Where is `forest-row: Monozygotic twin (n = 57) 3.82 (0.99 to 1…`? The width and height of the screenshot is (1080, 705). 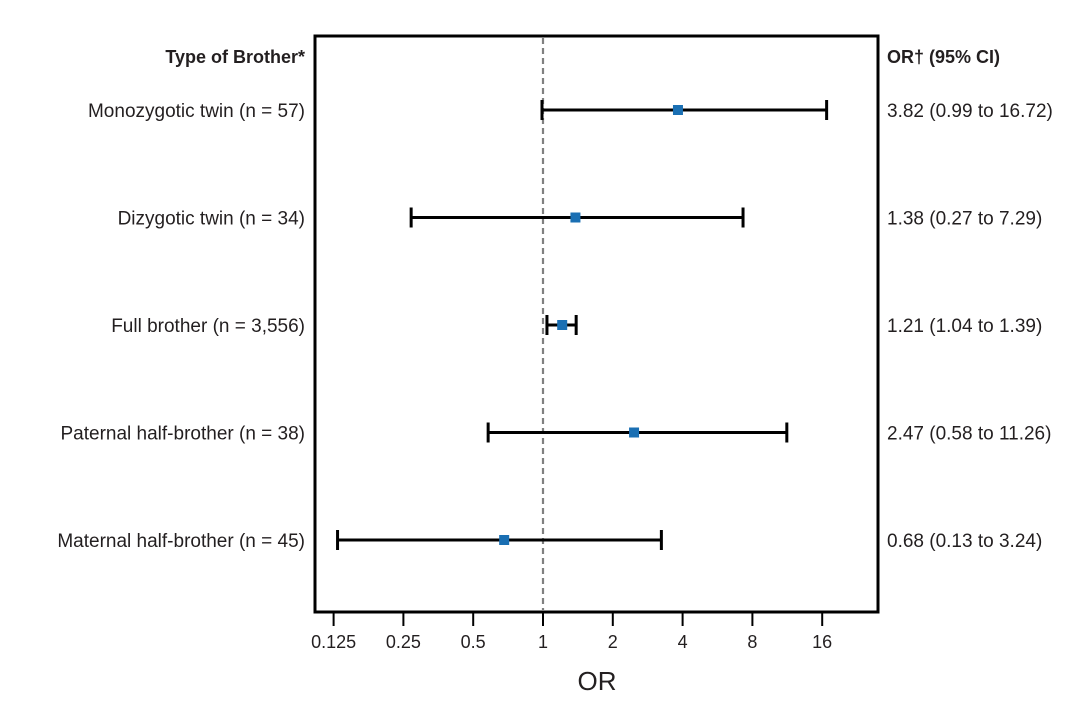
forest-row: Monozygotic twin (n = 57) 3.82 (0.99 to 1… is located at coordinates (570, 111).